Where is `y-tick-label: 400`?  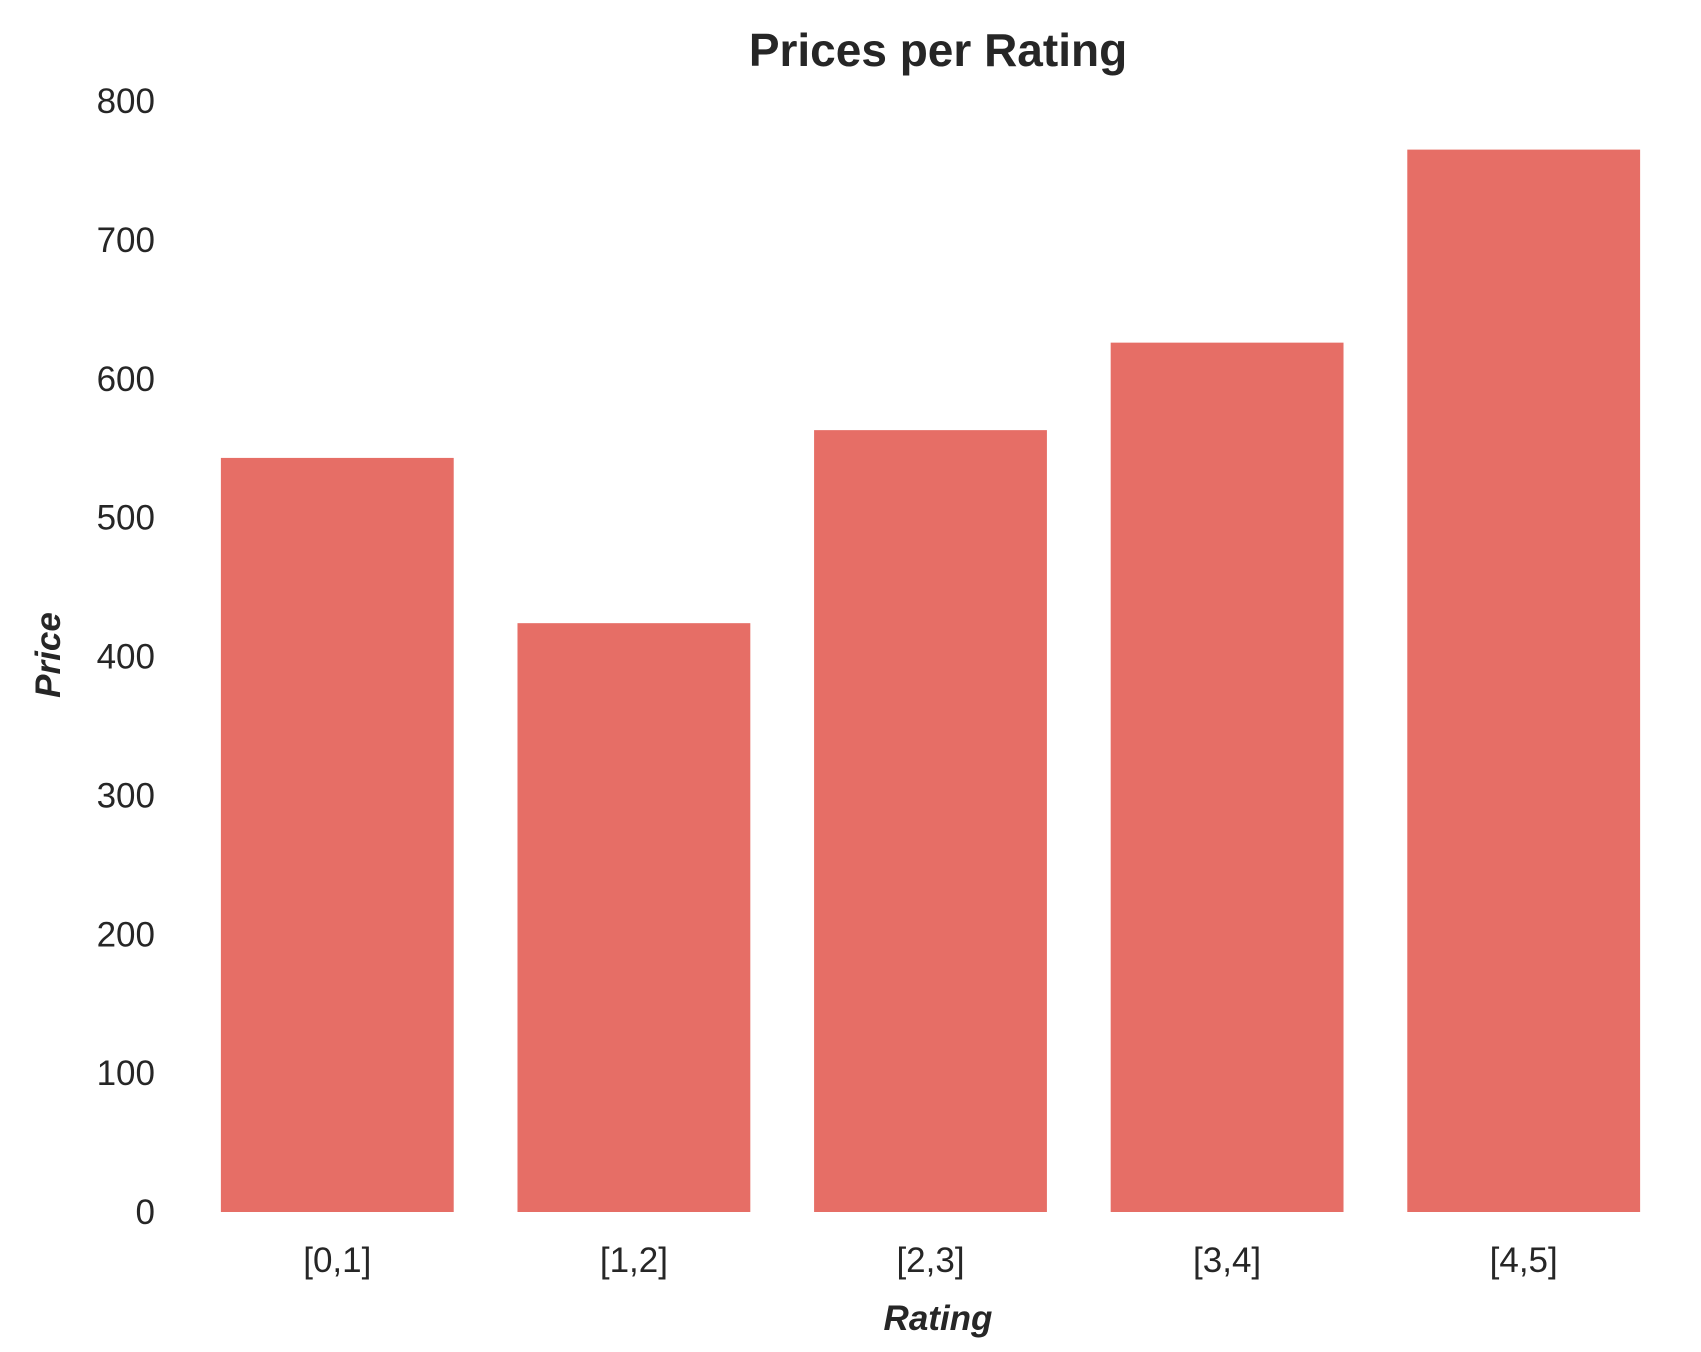 y-tick-label: 400 is located at coordinates (126, 657).